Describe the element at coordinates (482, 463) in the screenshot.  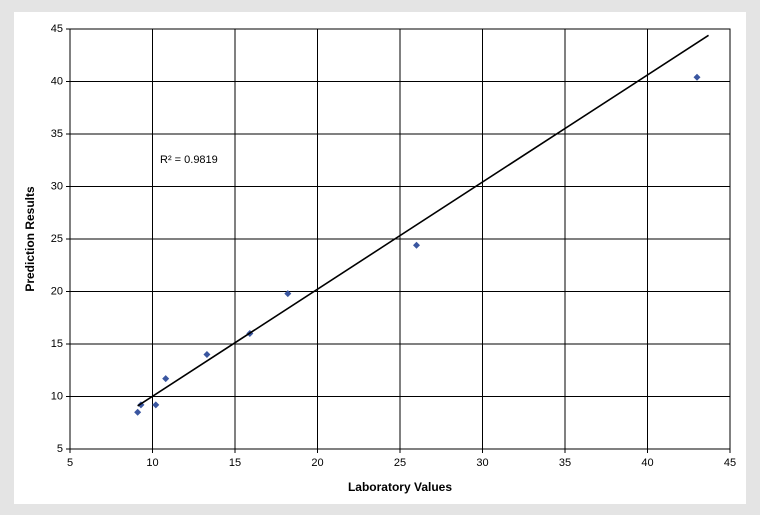
I see `x-tick-label: 30` at that location.